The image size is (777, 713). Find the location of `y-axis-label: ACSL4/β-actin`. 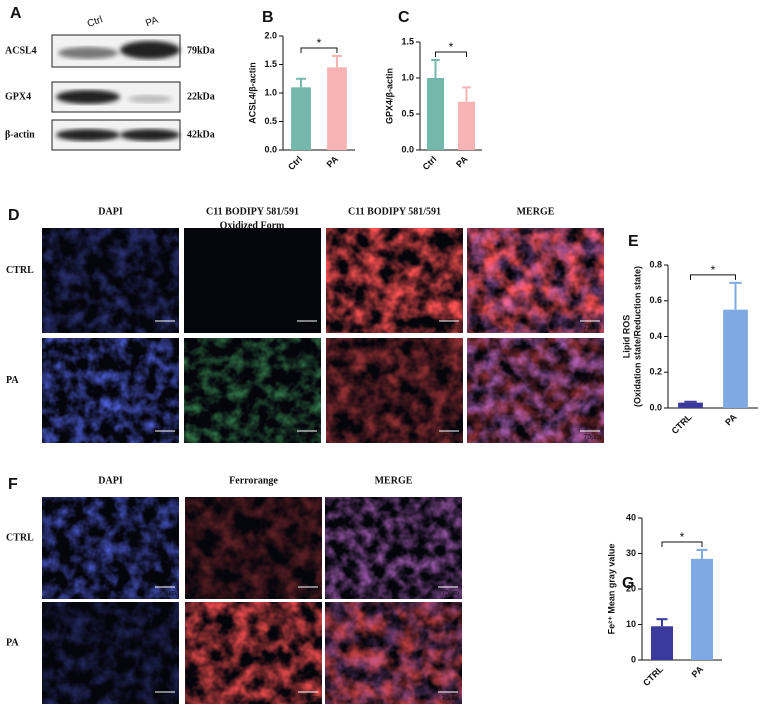

y-axis-label: ACSL4/β-actin is located at coordinates (252, 93).